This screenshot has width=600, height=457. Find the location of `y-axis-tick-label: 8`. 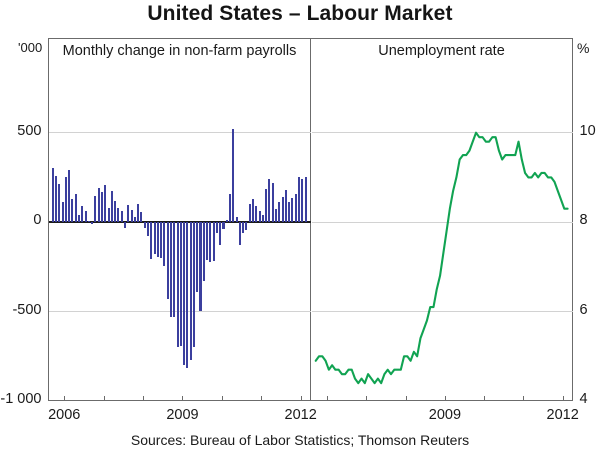

y-axis-tick-label: 8 is located at coordinates (583, 220).